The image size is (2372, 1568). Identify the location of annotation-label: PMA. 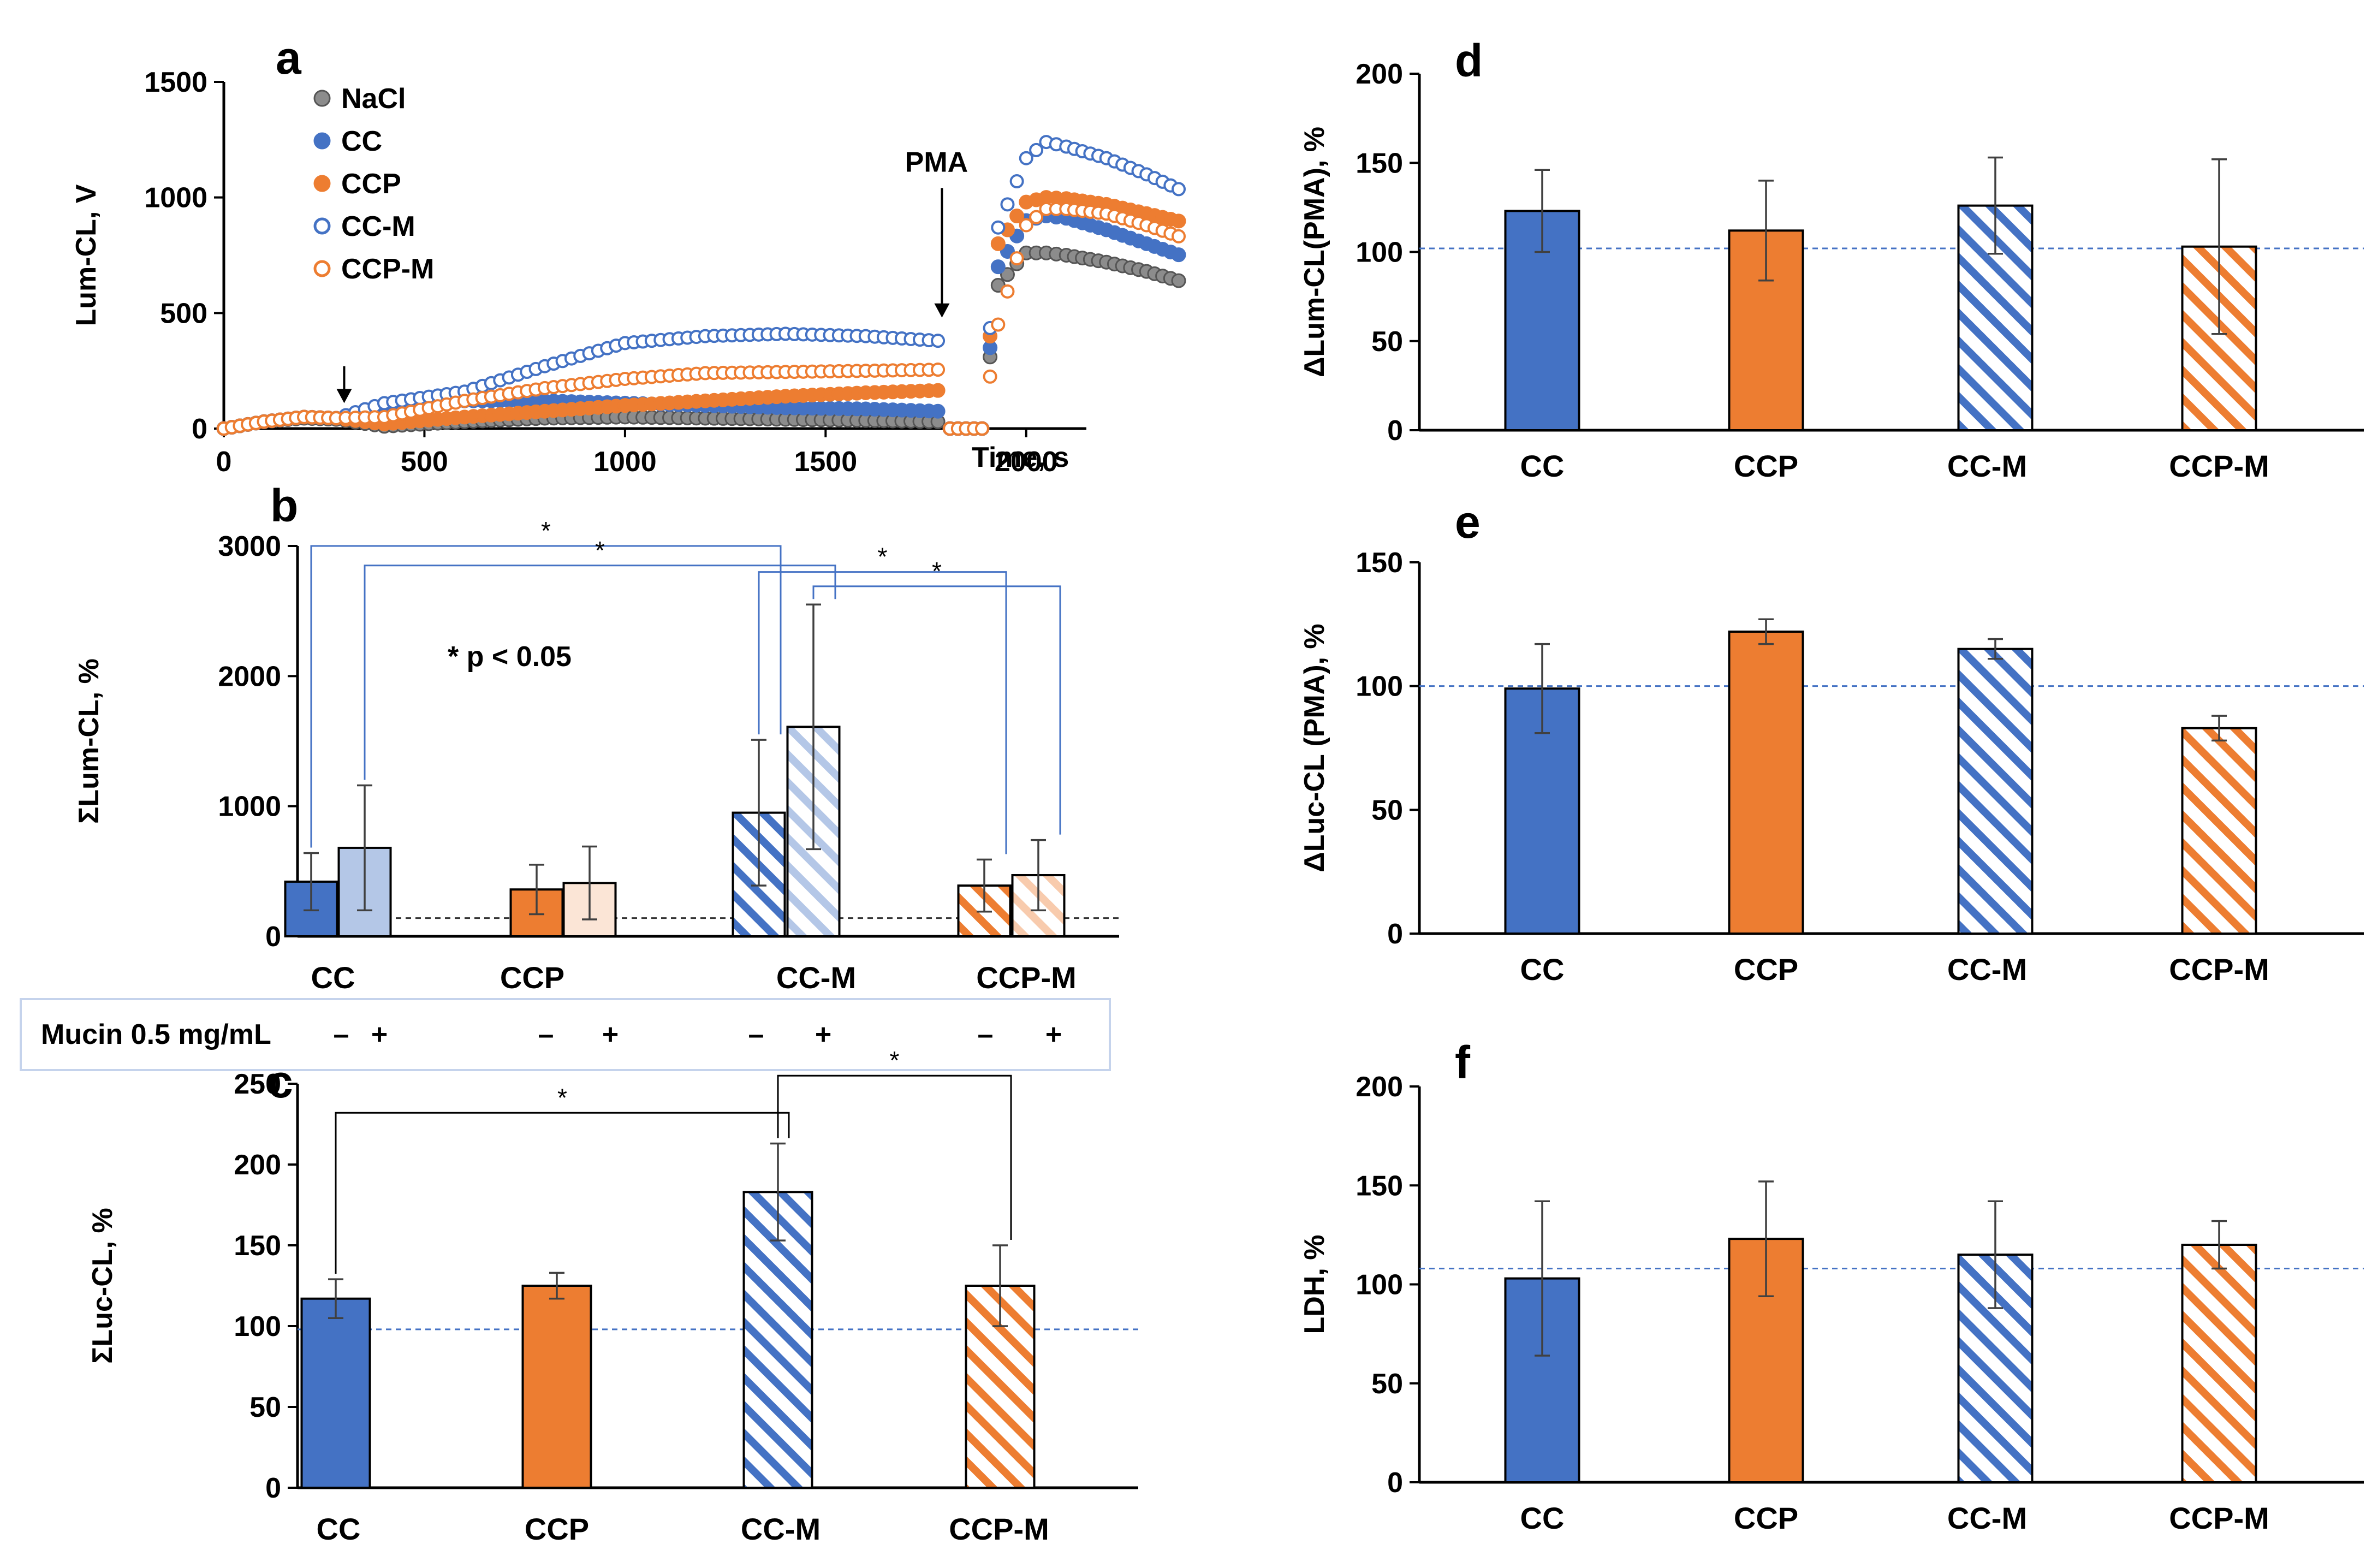
(936, 162).